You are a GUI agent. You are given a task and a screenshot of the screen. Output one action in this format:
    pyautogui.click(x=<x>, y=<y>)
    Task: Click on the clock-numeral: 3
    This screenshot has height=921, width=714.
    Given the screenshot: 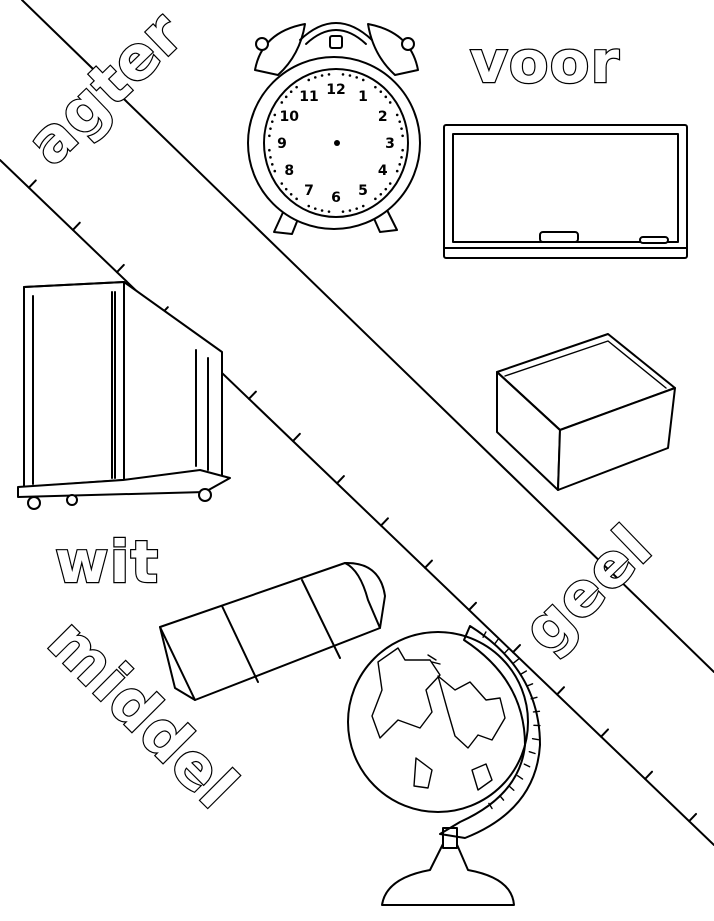 What is the action you would take?
    pyautogui.click(x=390, y=144)
    